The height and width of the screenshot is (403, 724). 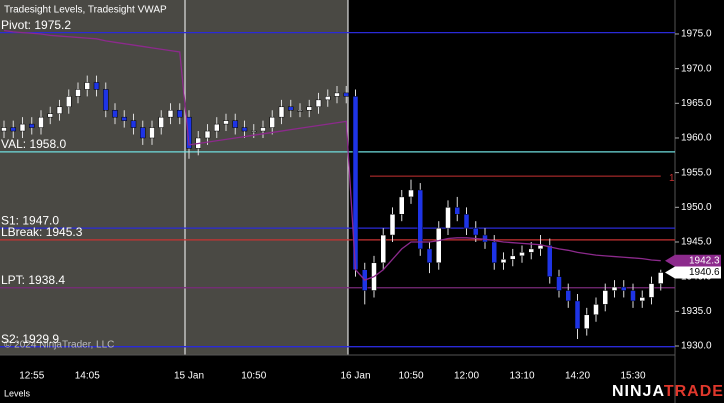 What do you see at coordinates (577, 376) in the screenshot?
I see `x-tick-label: 14:20` at bounding box center [577, 376].